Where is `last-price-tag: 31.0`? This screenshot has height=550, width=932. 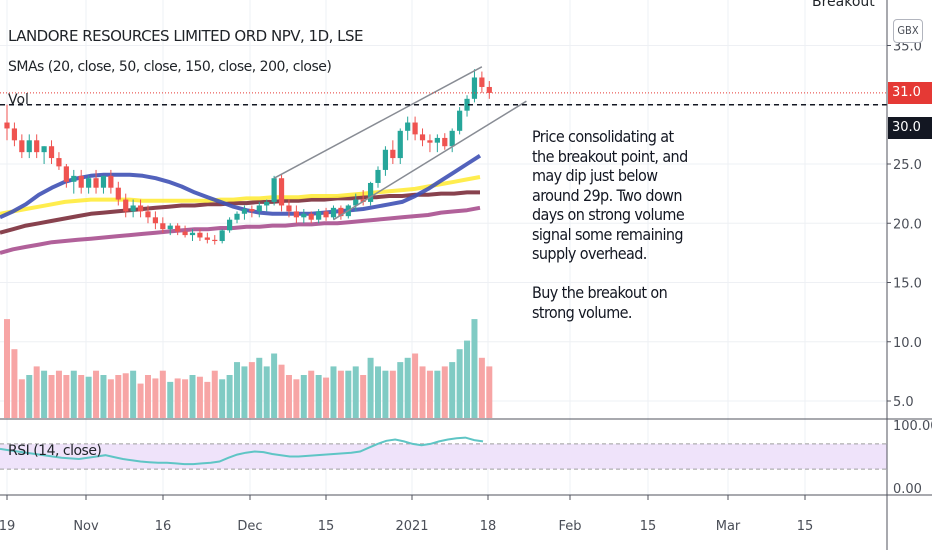
last-price-tag: 31.0 is located at coordinates (910, 92).